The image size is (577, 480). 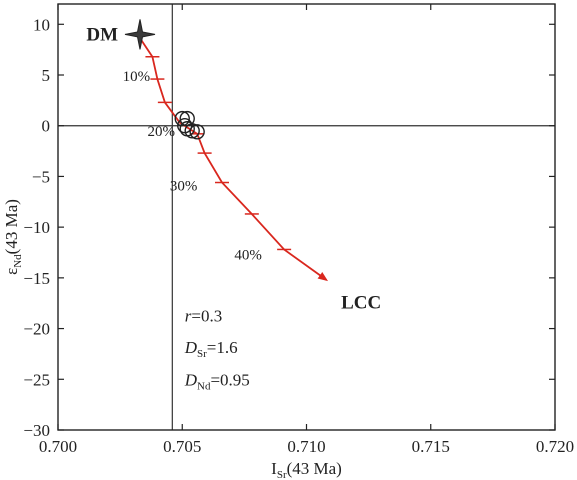 What do you see at coordinates (184, 187) in the screenshot?
I see `percent-label: 30%` at bounding box center [184, 187].